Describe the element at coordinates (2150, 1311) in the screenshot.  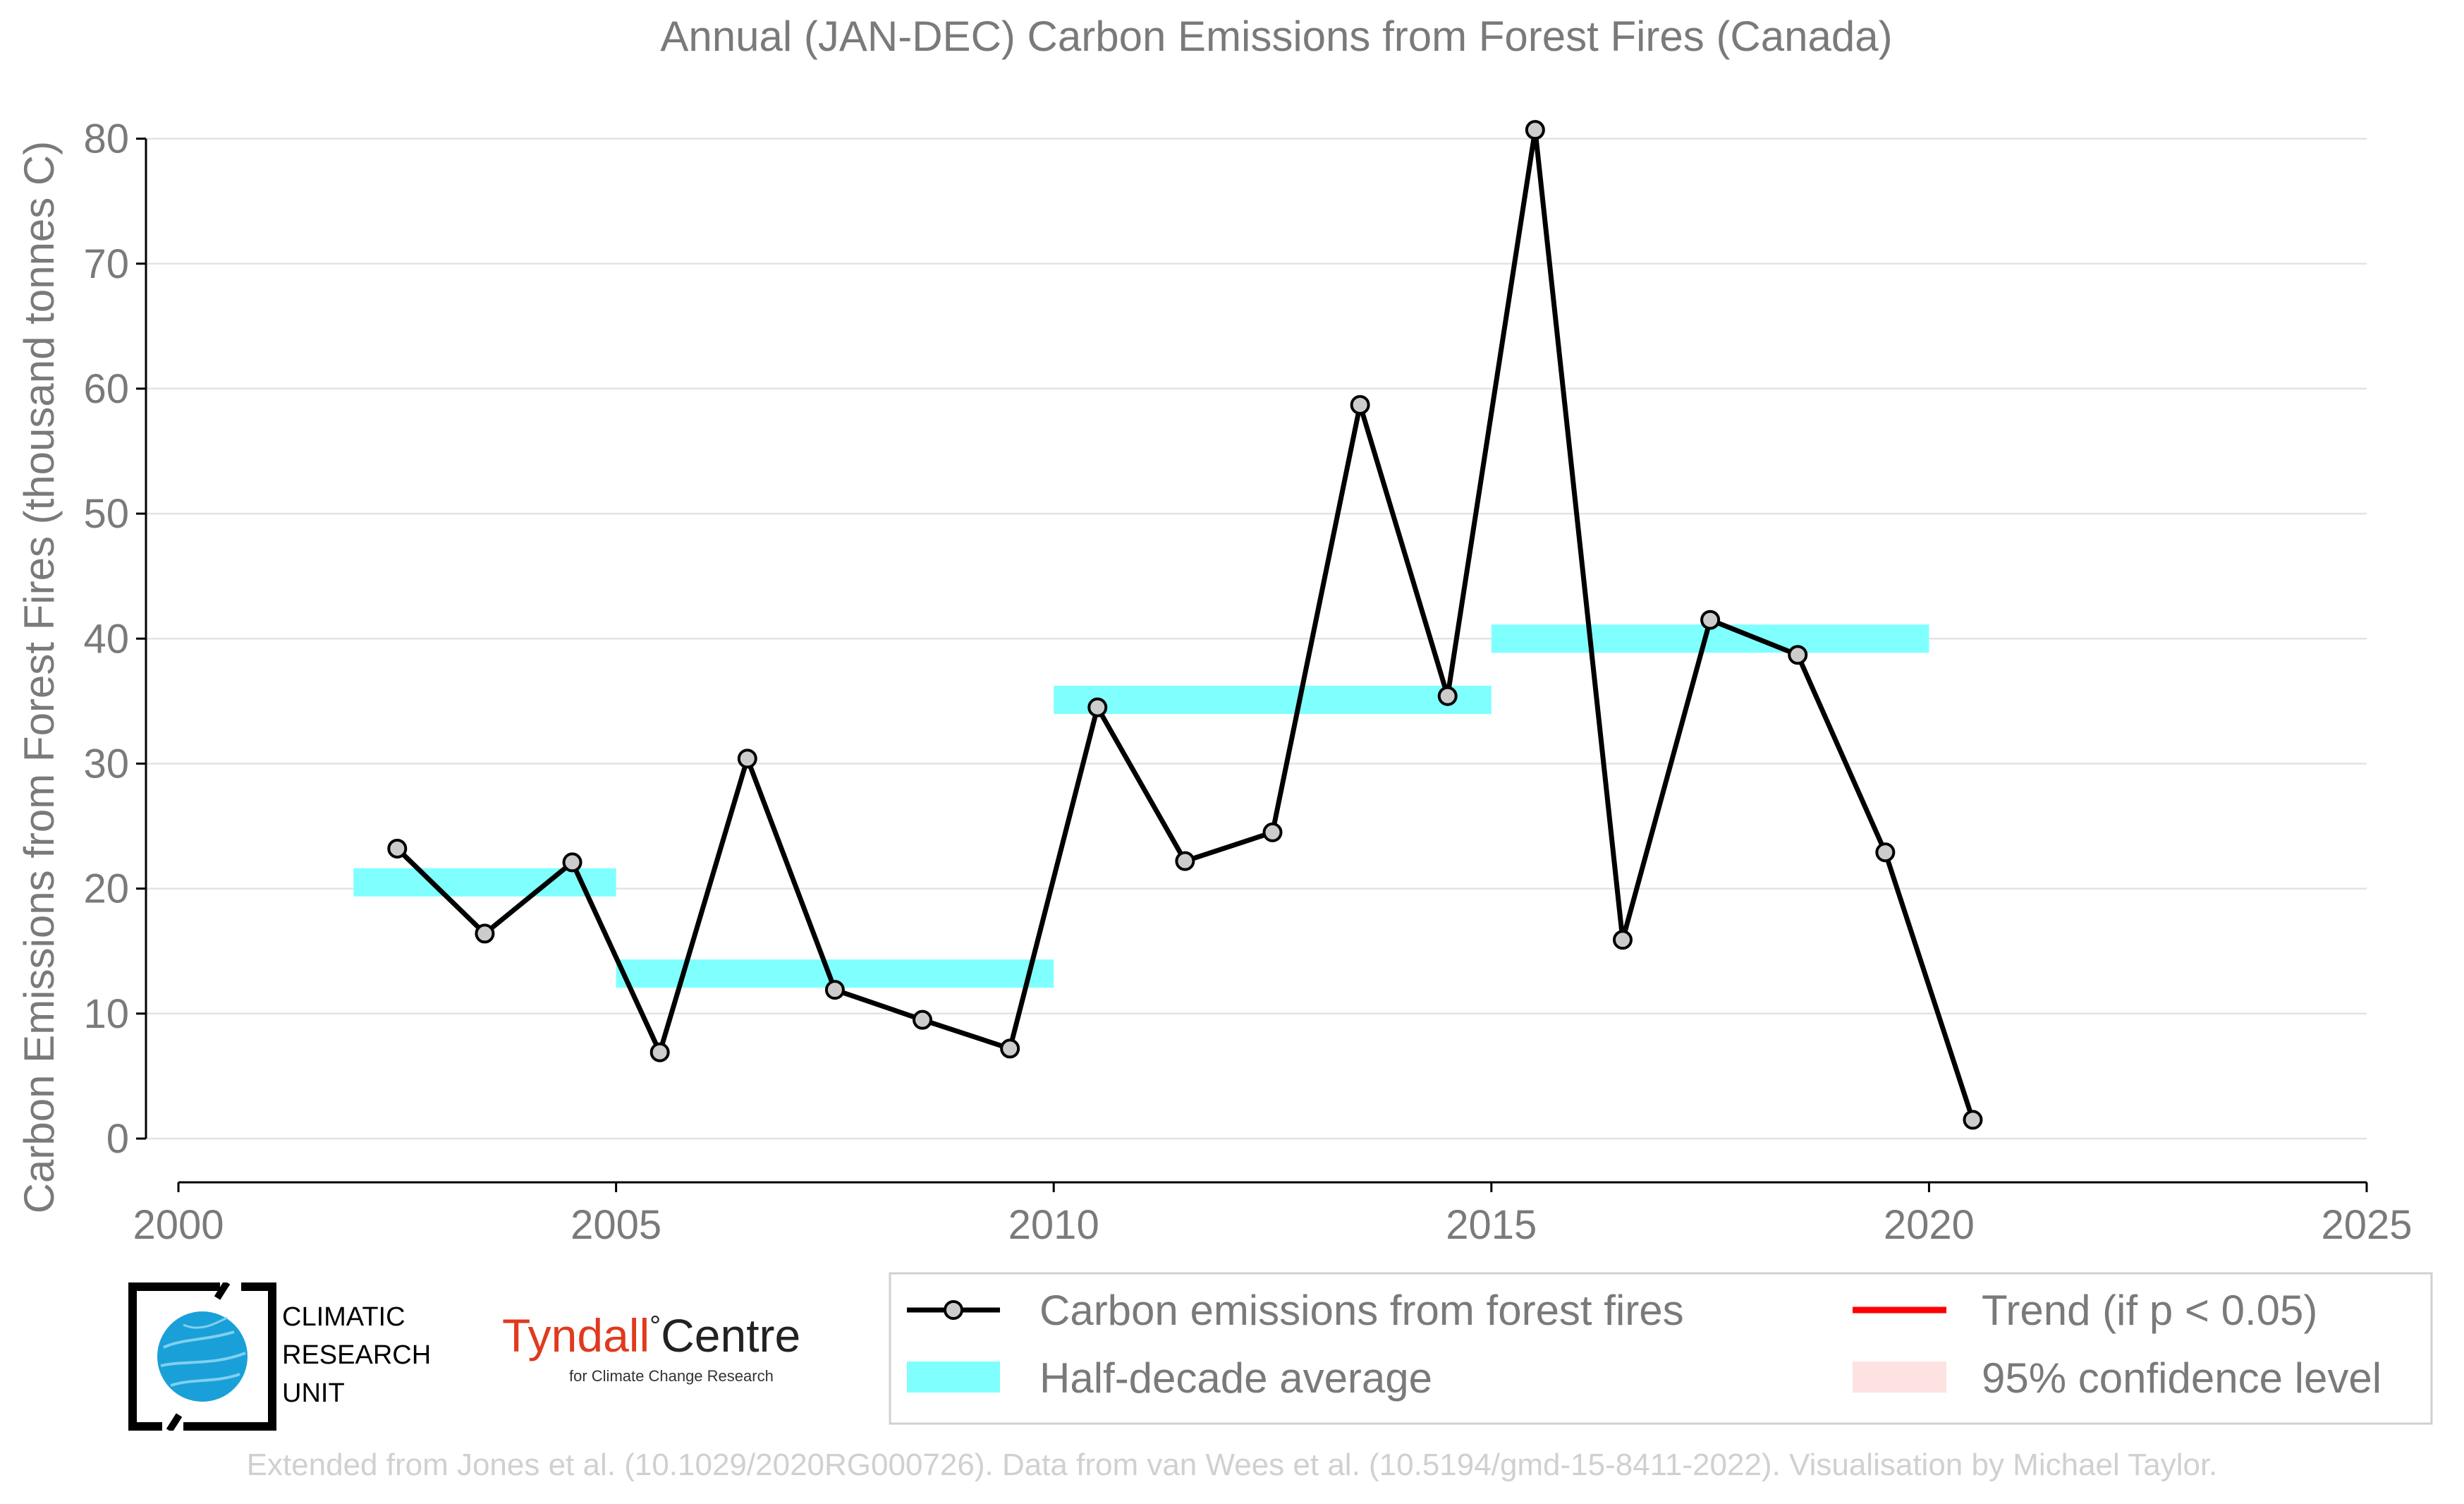
I see `legend-trend-label: Trend (if p < 0.05)` at that location.